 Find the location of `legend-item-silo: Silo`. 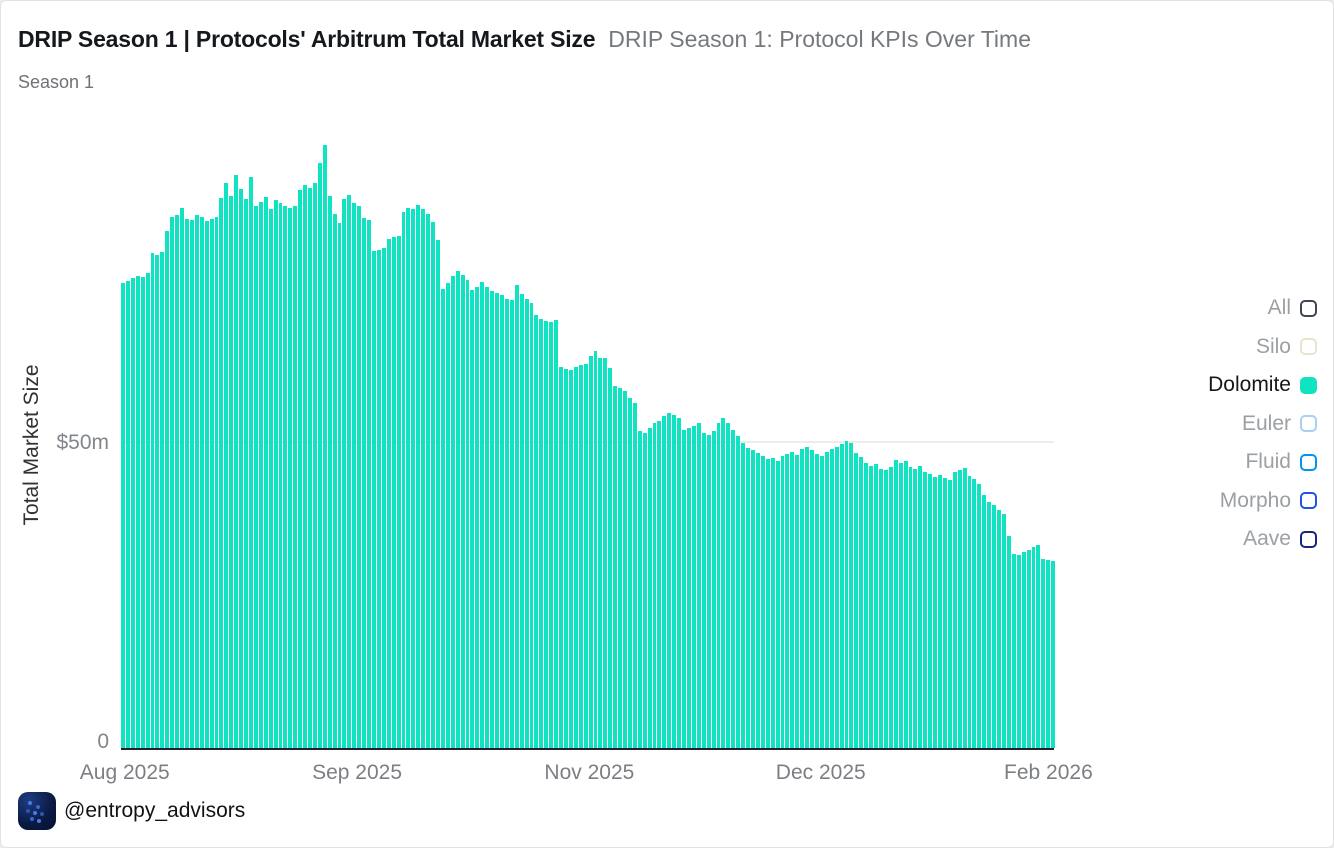

legend-item-silo: Silo is located at coordinates (1286, 347).